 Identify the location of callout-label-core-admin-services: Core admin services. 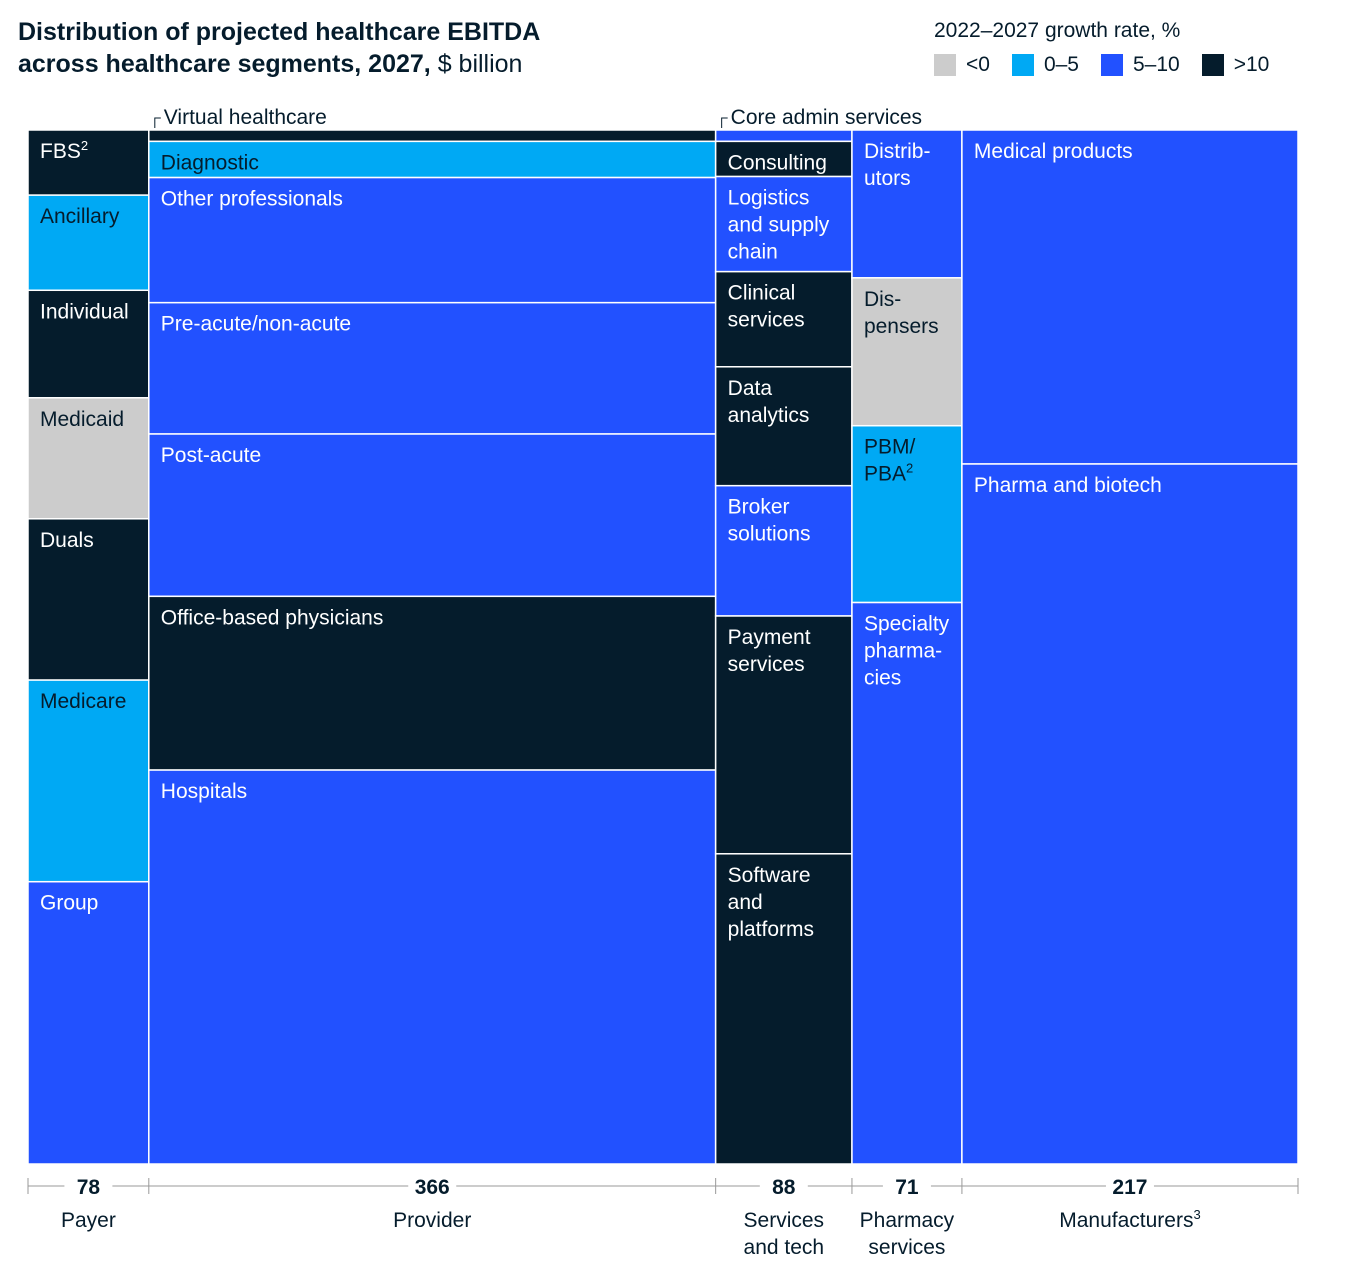
(826, 117).